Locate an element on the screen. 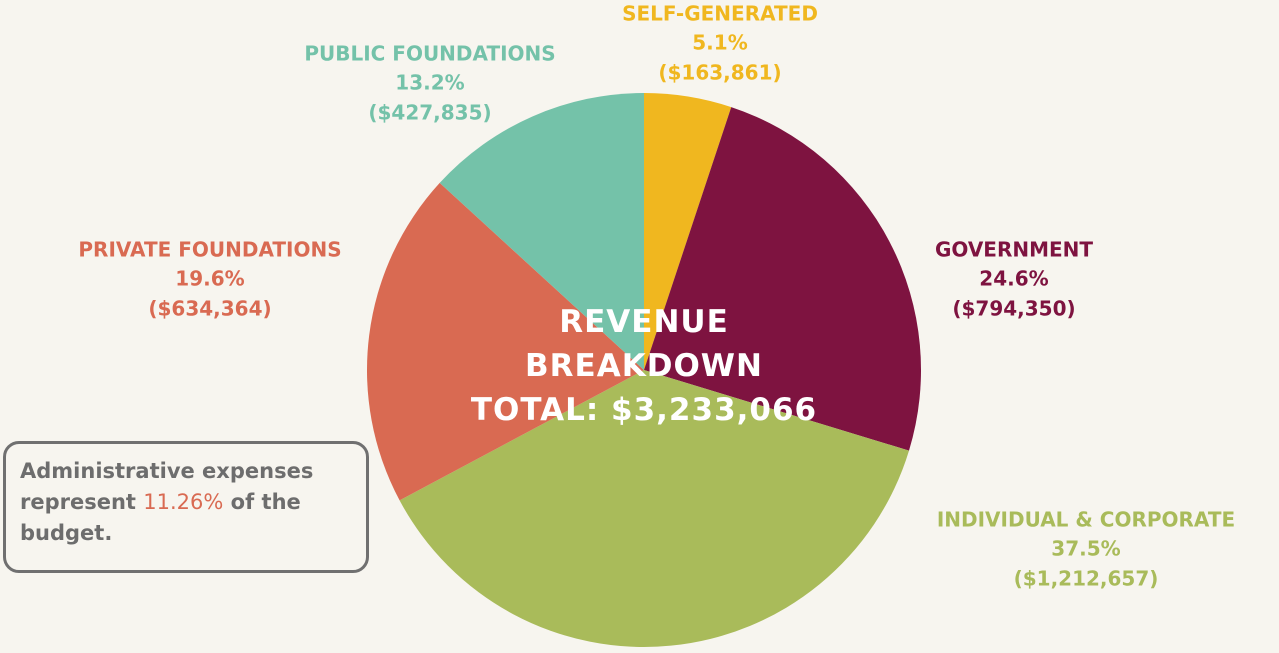  center-title: REVENUE BREAKDOWN TOTAL: $3,233,066 is located at coordinates (644, 366).